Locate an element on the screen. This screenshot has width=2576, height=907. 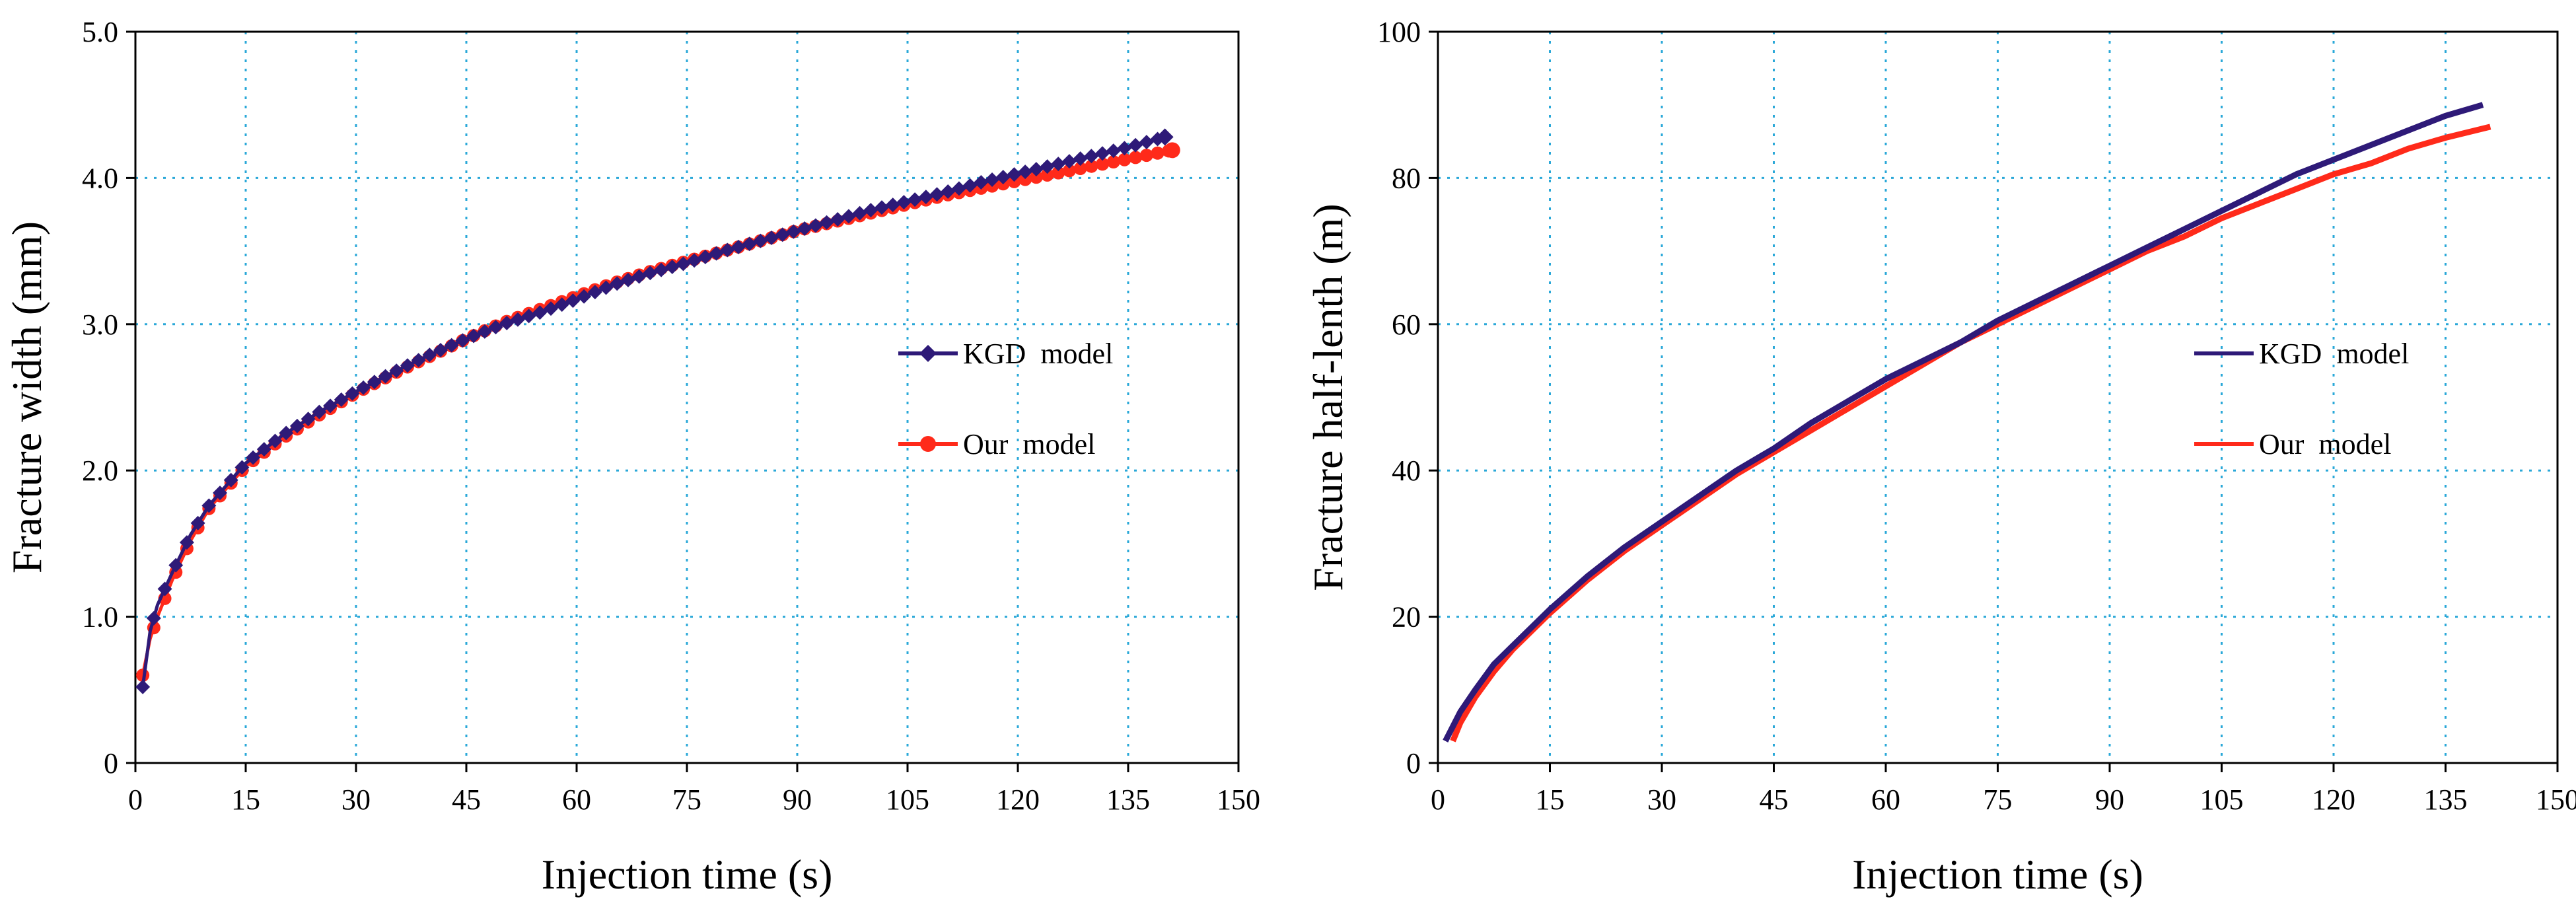
chart1-xtick-label: 105 is located at coordinates (907, 799).